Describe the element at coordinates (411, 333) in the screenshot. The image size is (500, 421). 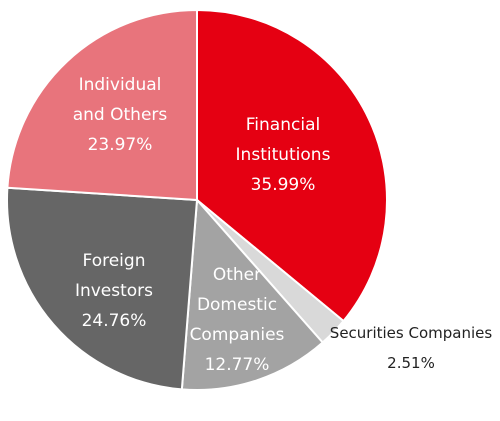
I see `slice-name-label: Securities Companies` at that location.